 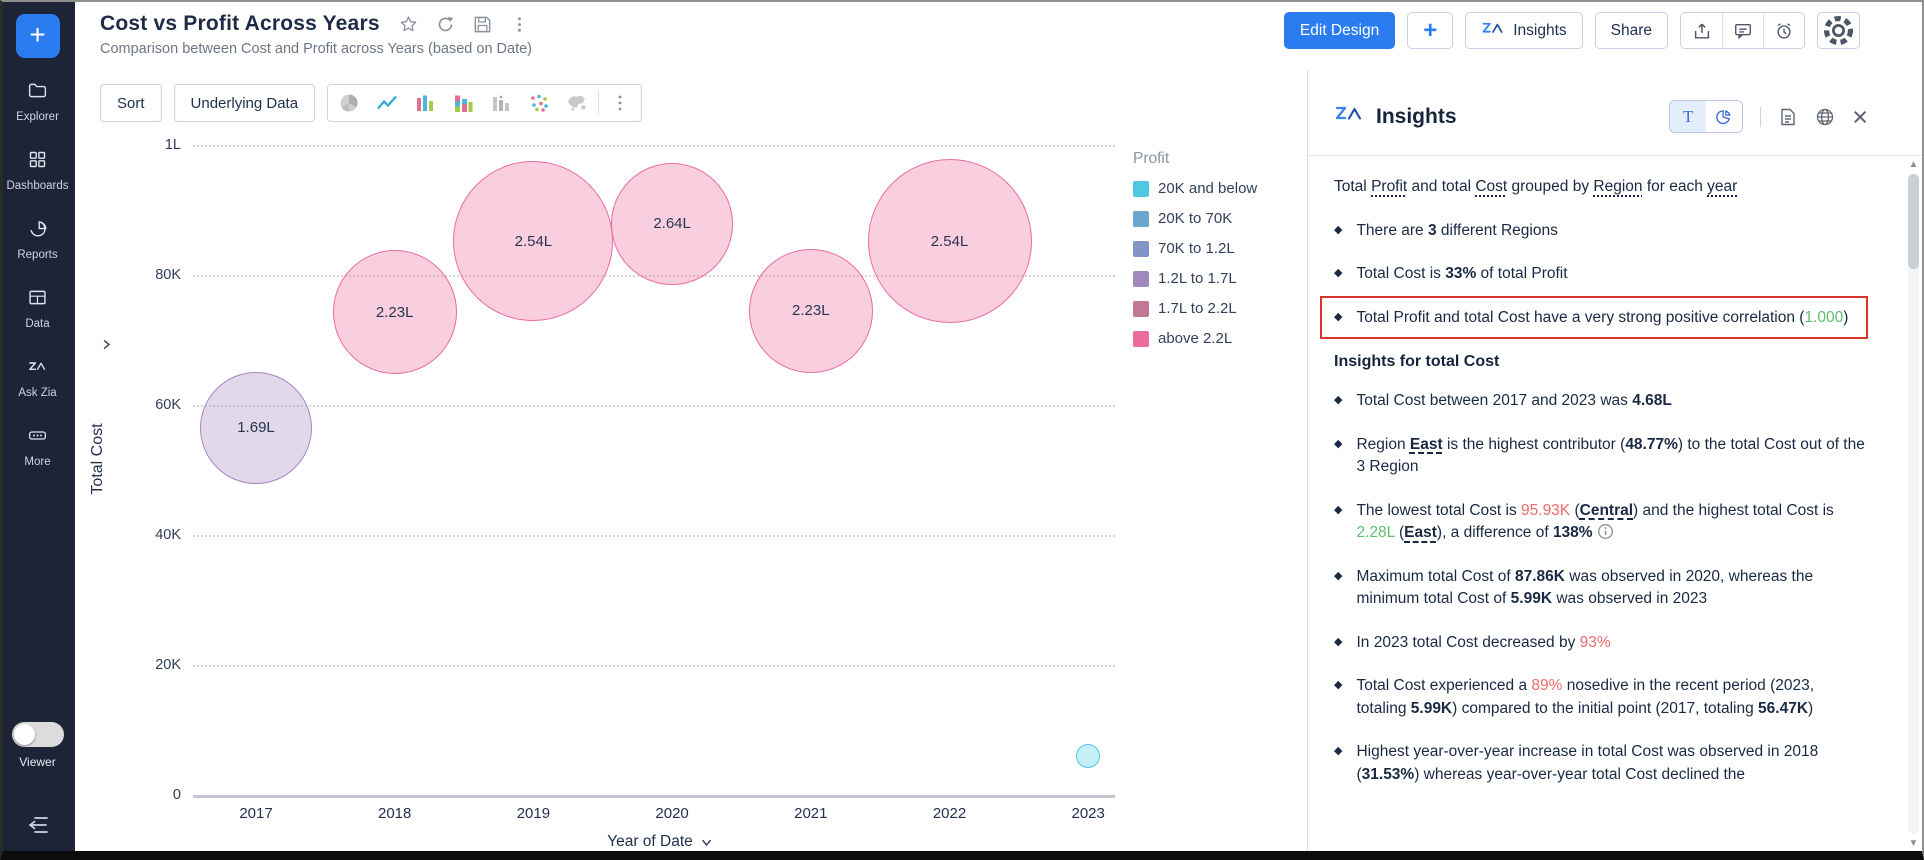 What do you see at coordinates (1195, 248) in the screenshot?
I see `legend-item: 70K to 1.2L` at bounding box center [1195, 248].